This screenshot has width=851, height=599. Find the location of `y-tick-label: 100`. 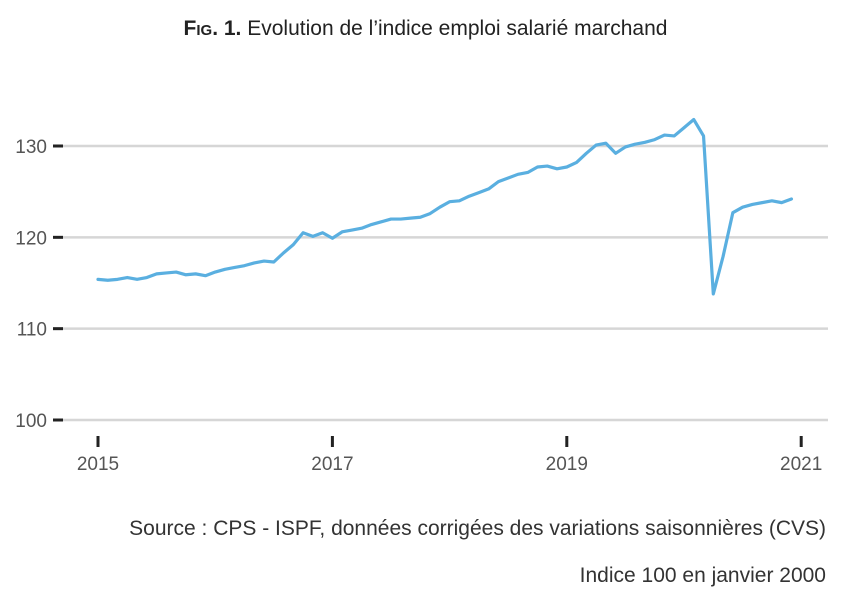

y-tick-label: 100 is located at coordinates (31, 421).